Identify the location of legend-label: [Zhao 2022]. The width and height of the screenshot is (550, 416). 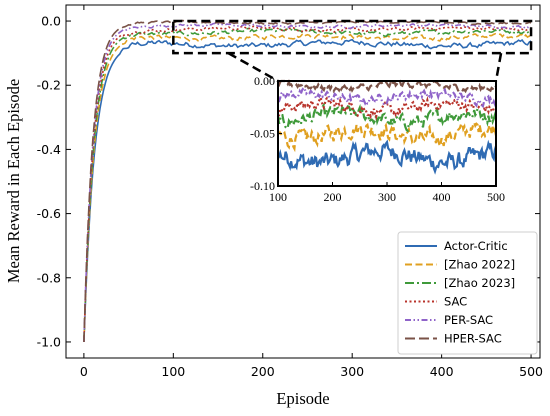
(479, 265).